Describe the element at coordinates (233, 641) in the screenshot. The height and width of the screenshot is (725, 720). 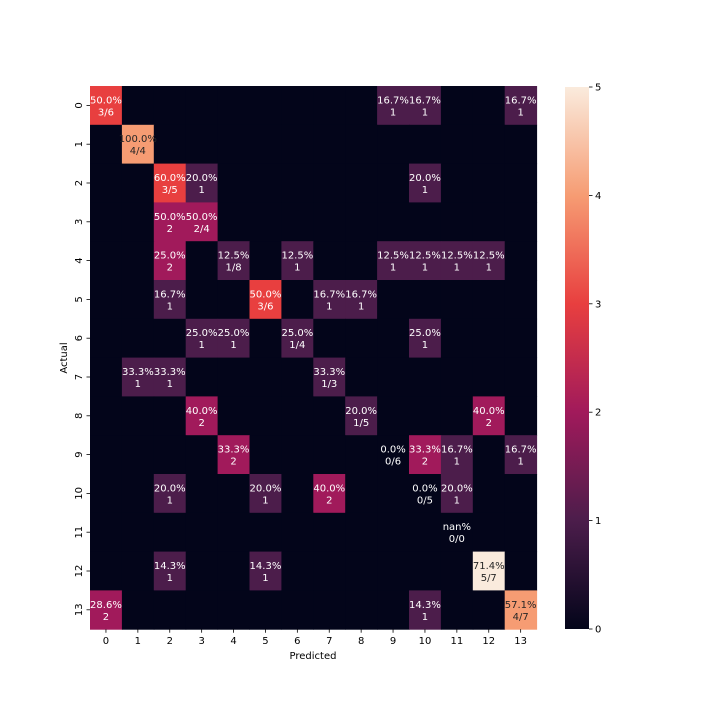
I see `x-tick-label: 4` at that location.